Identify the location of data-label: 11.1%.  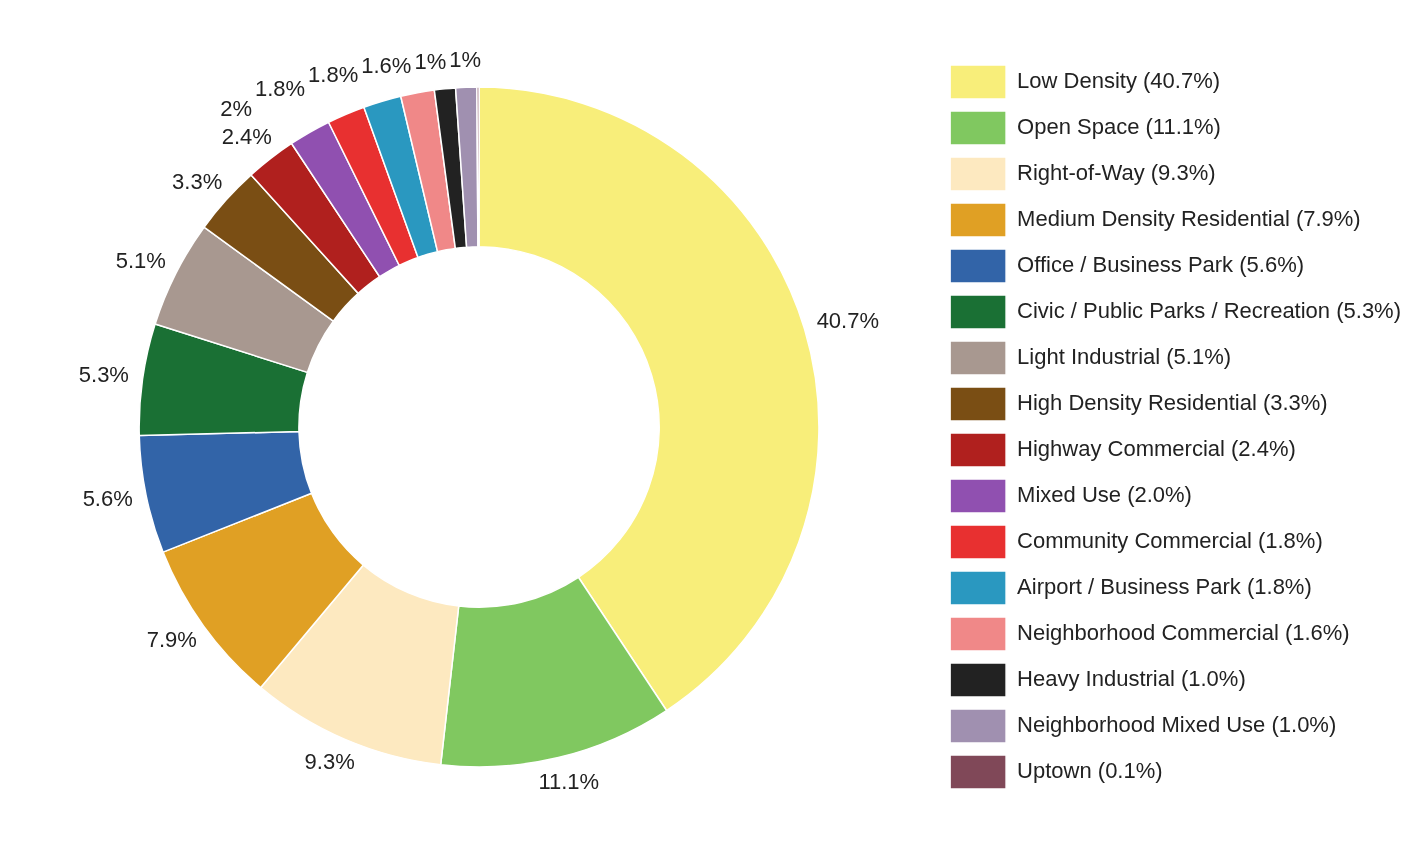
(569, 781).